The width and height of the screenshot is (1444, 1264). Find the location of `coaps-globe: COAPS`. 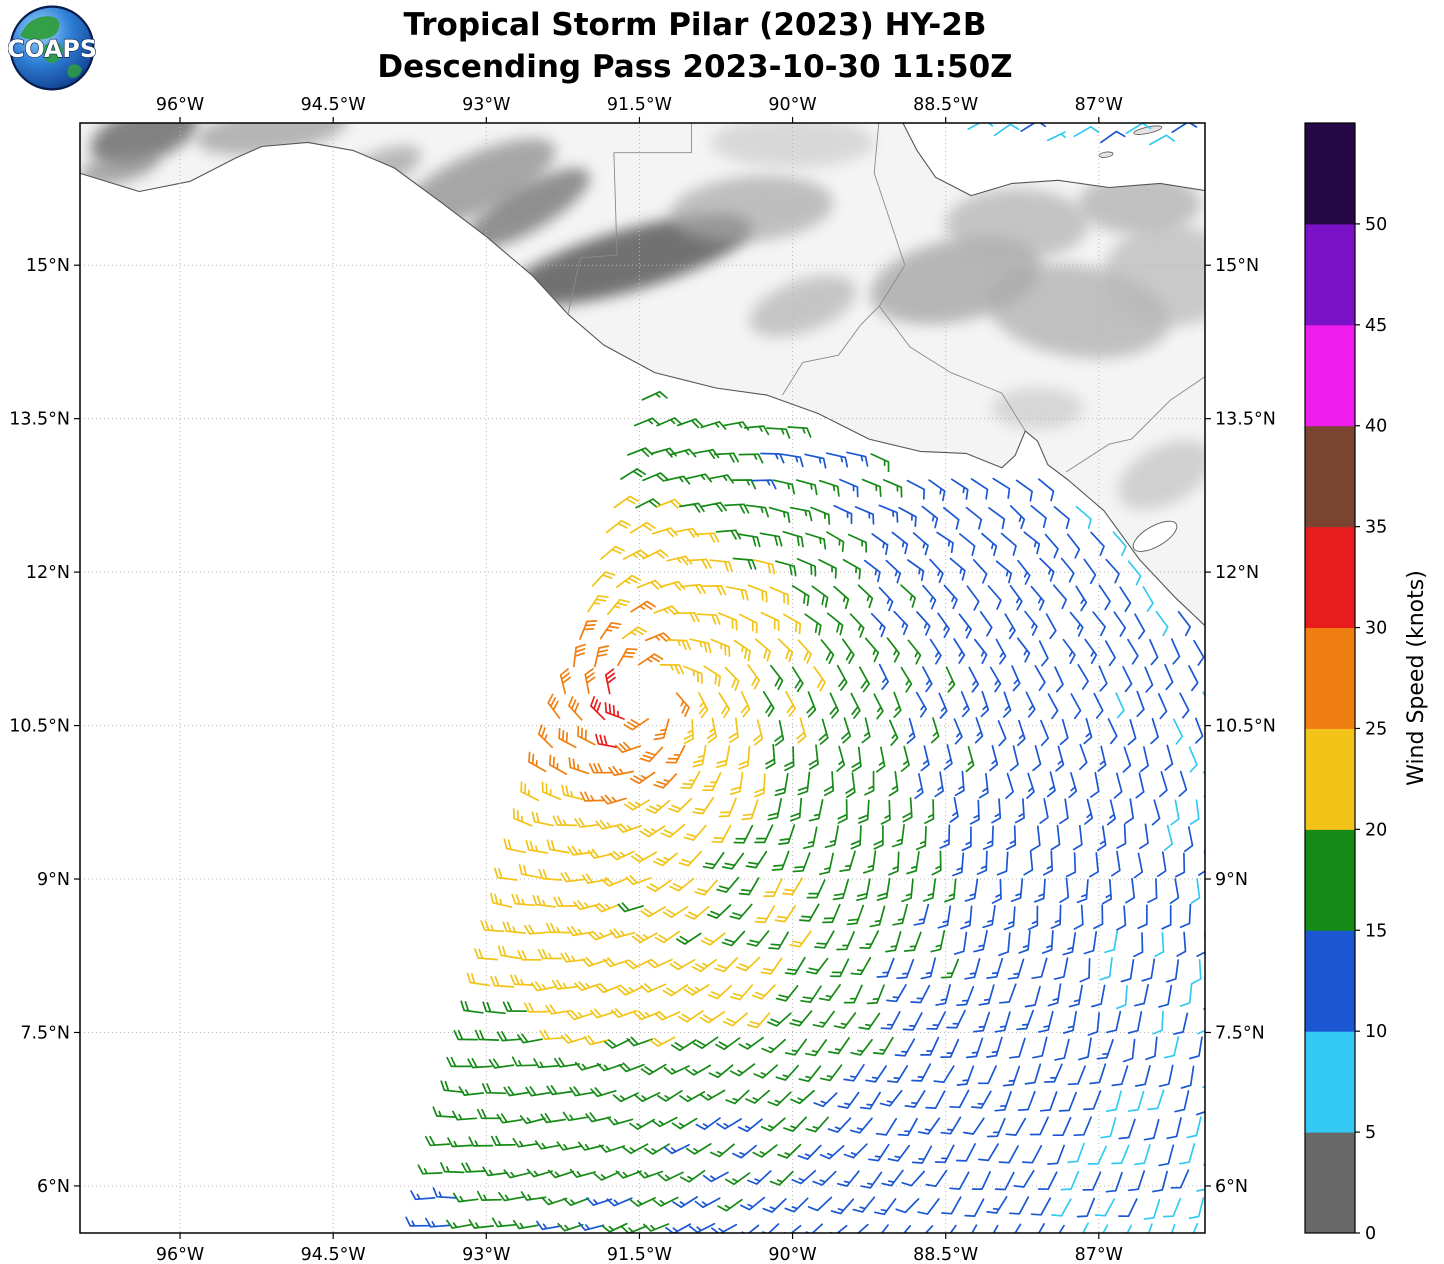

coaps-globe: COAPS is located at coordinates (52, 48).